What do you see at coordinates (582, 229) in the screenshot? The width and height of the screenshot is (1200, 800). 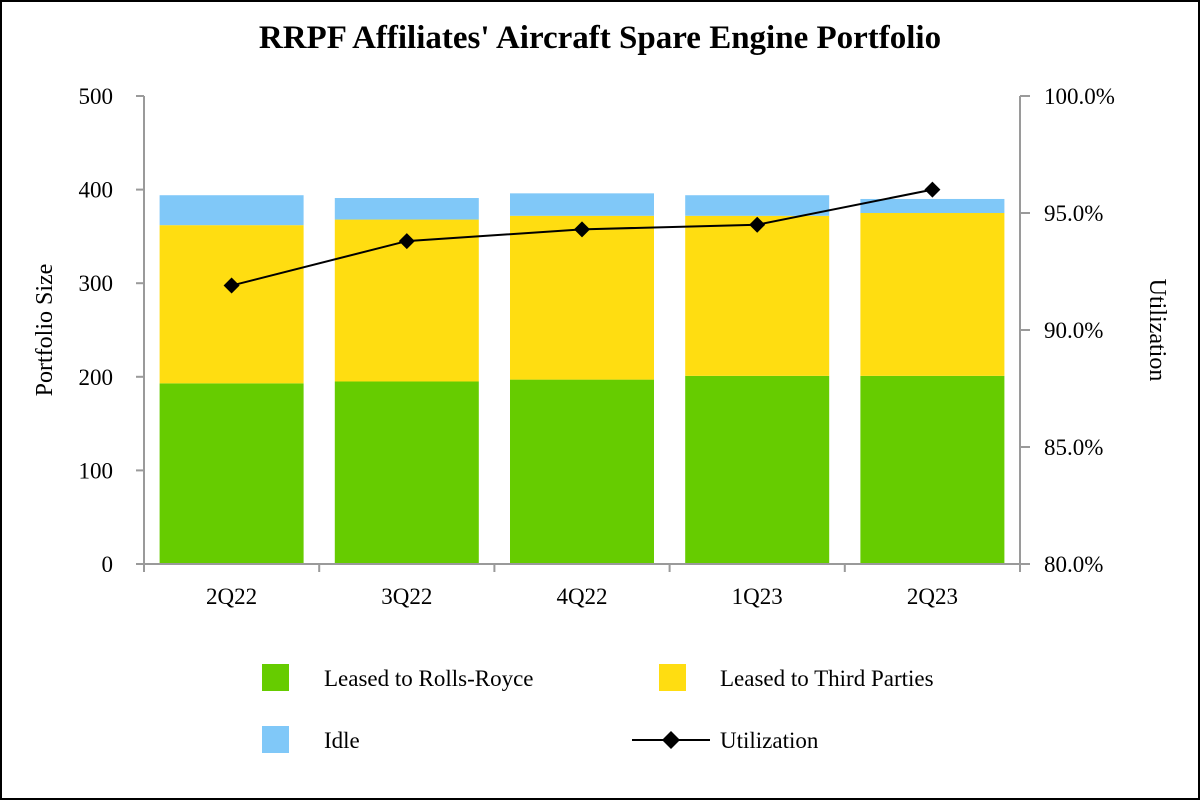 I see `utilization-point-4q22` at bounding box center [582, 229].